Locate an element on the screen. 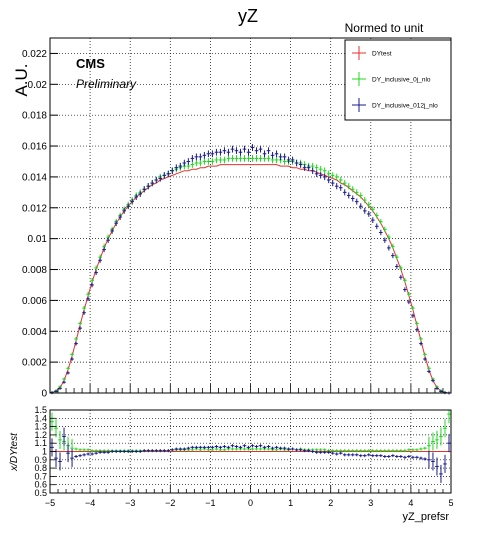 The height and width of the screenshot is (535, 502). preliminary-label: Preliminary is located at coordinates (106, 84).